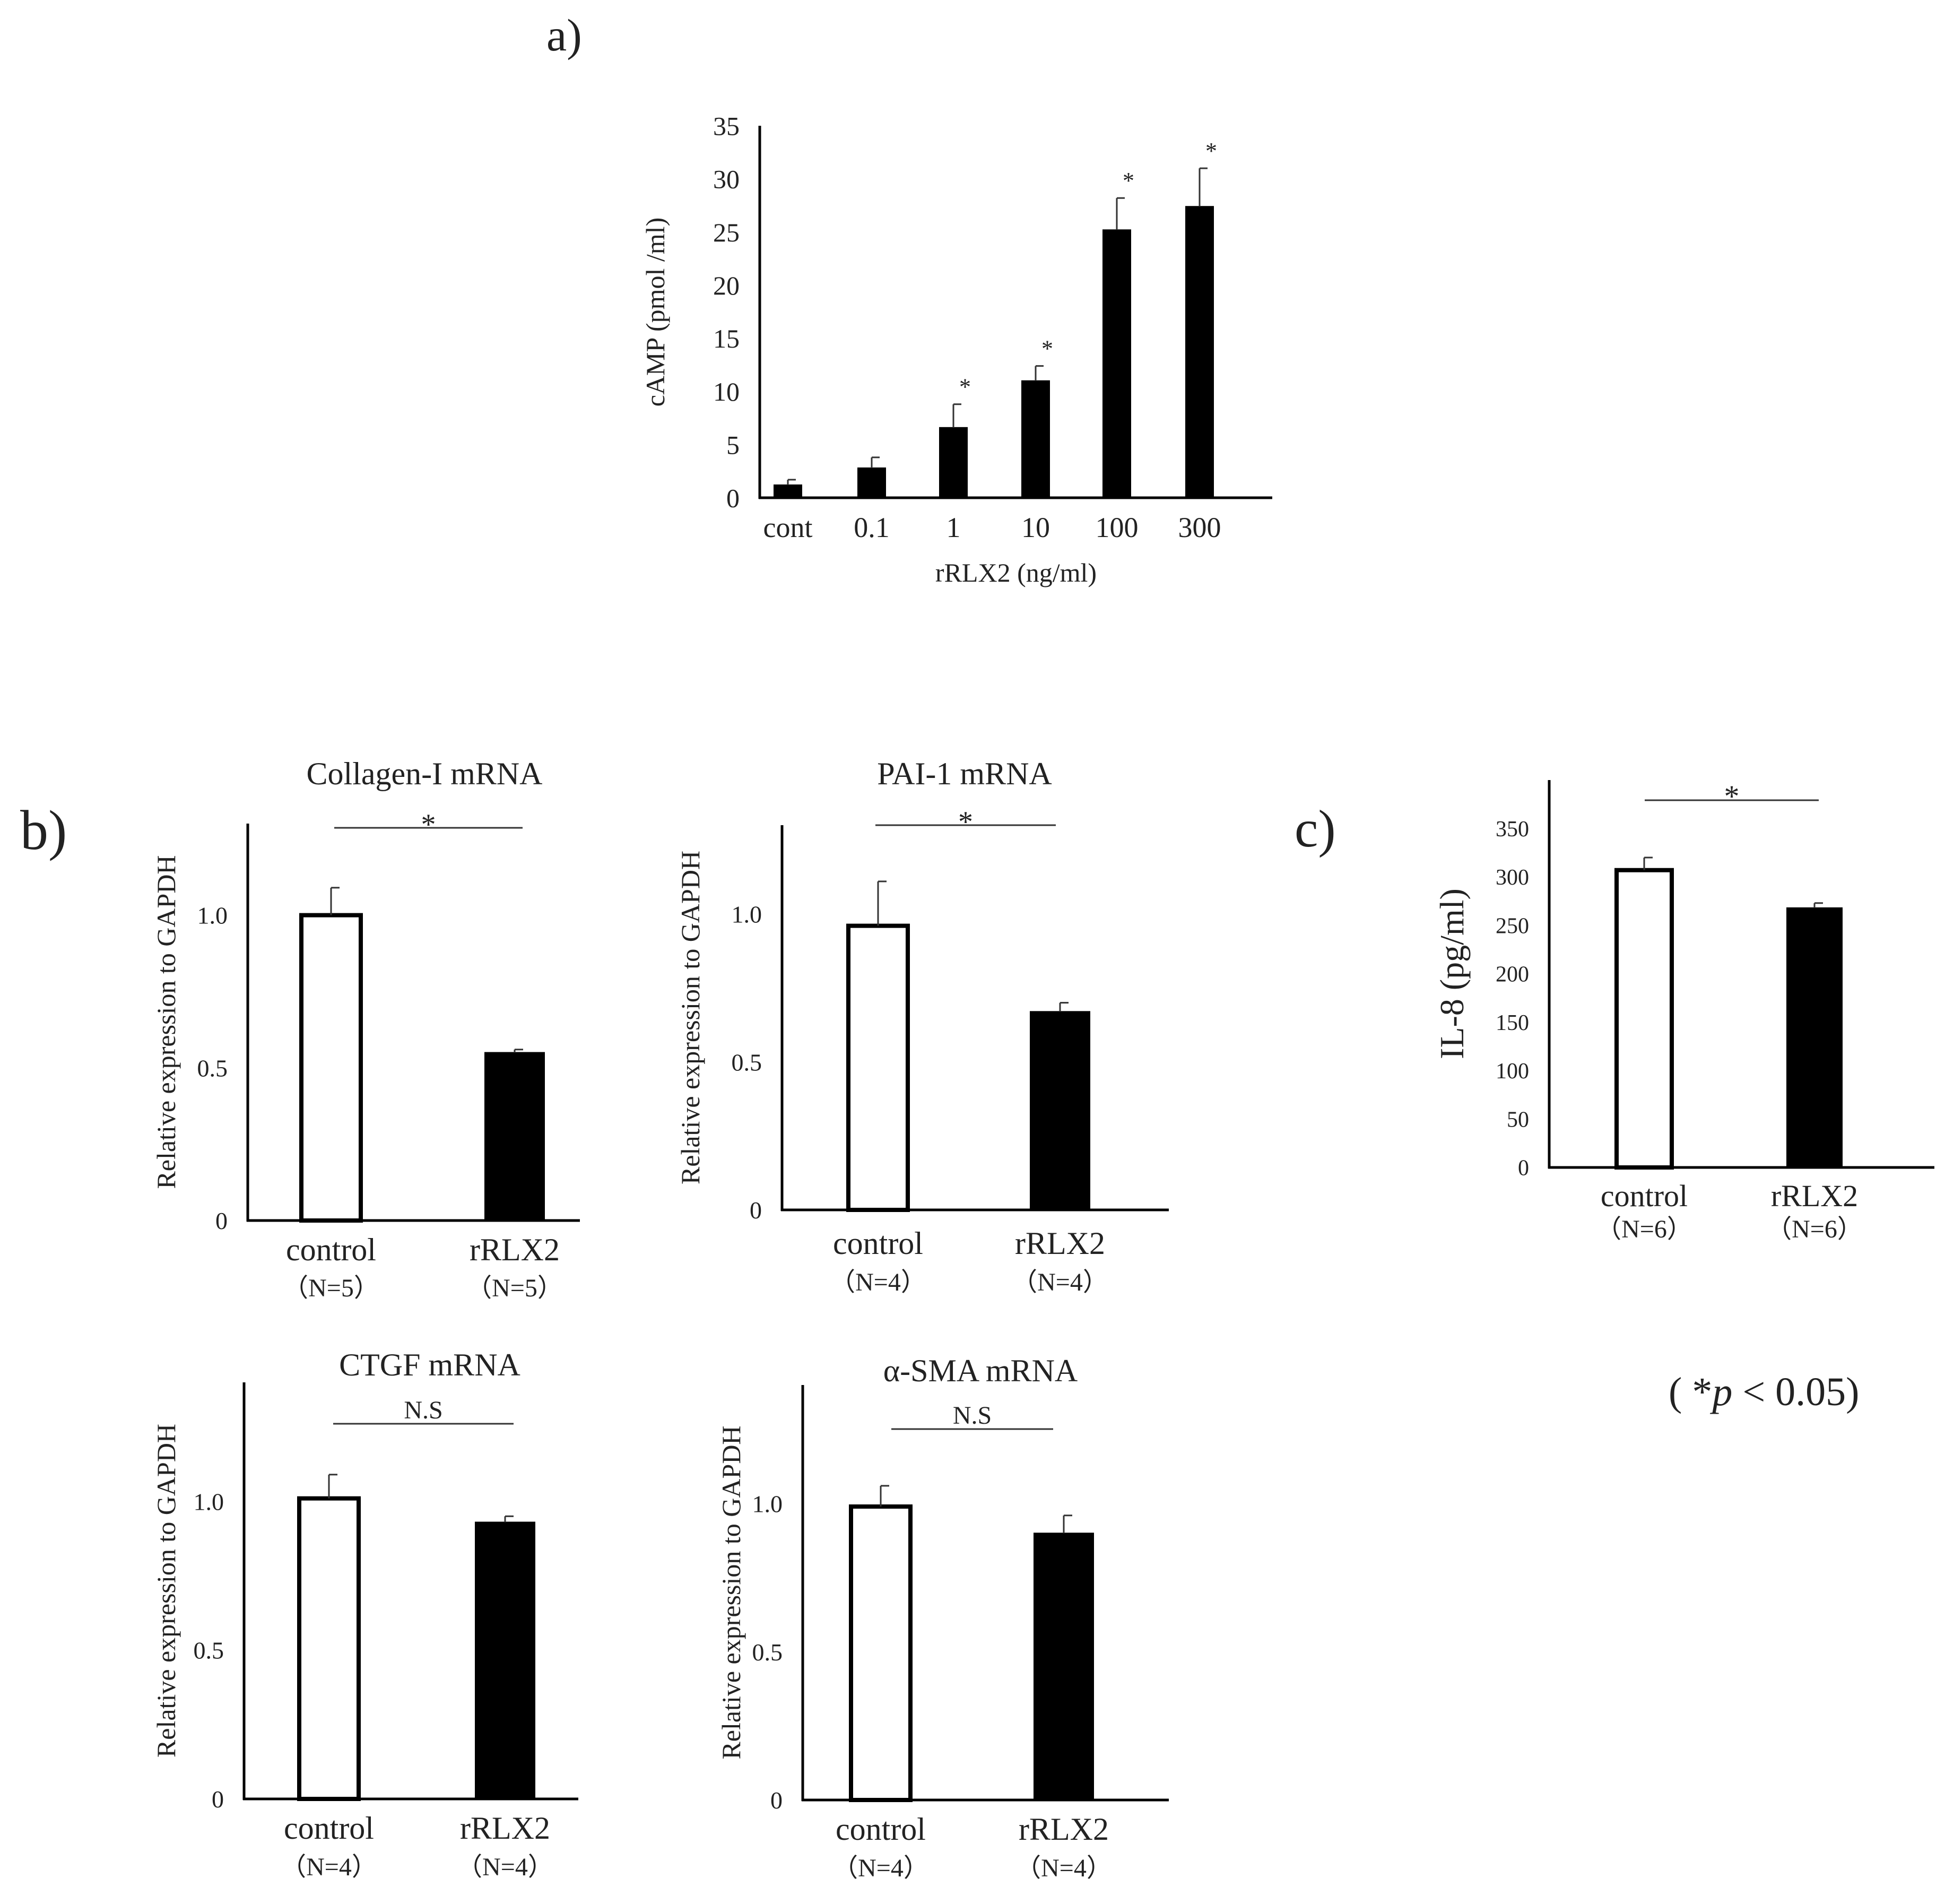  What do you see at coordinates (1513, 1071) in the screenshot?
I see `y-tick-label: 100` at bounding box center [1513, 1071].